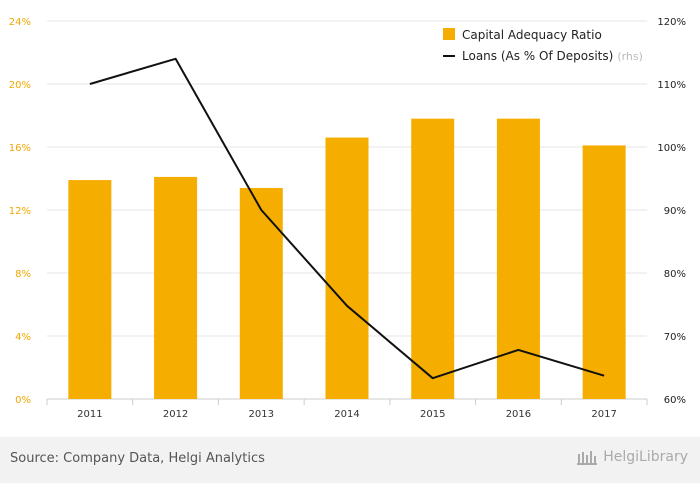 This screenshot has height=483, width=700. I want to click on library-building-icon, so click(587, 458).